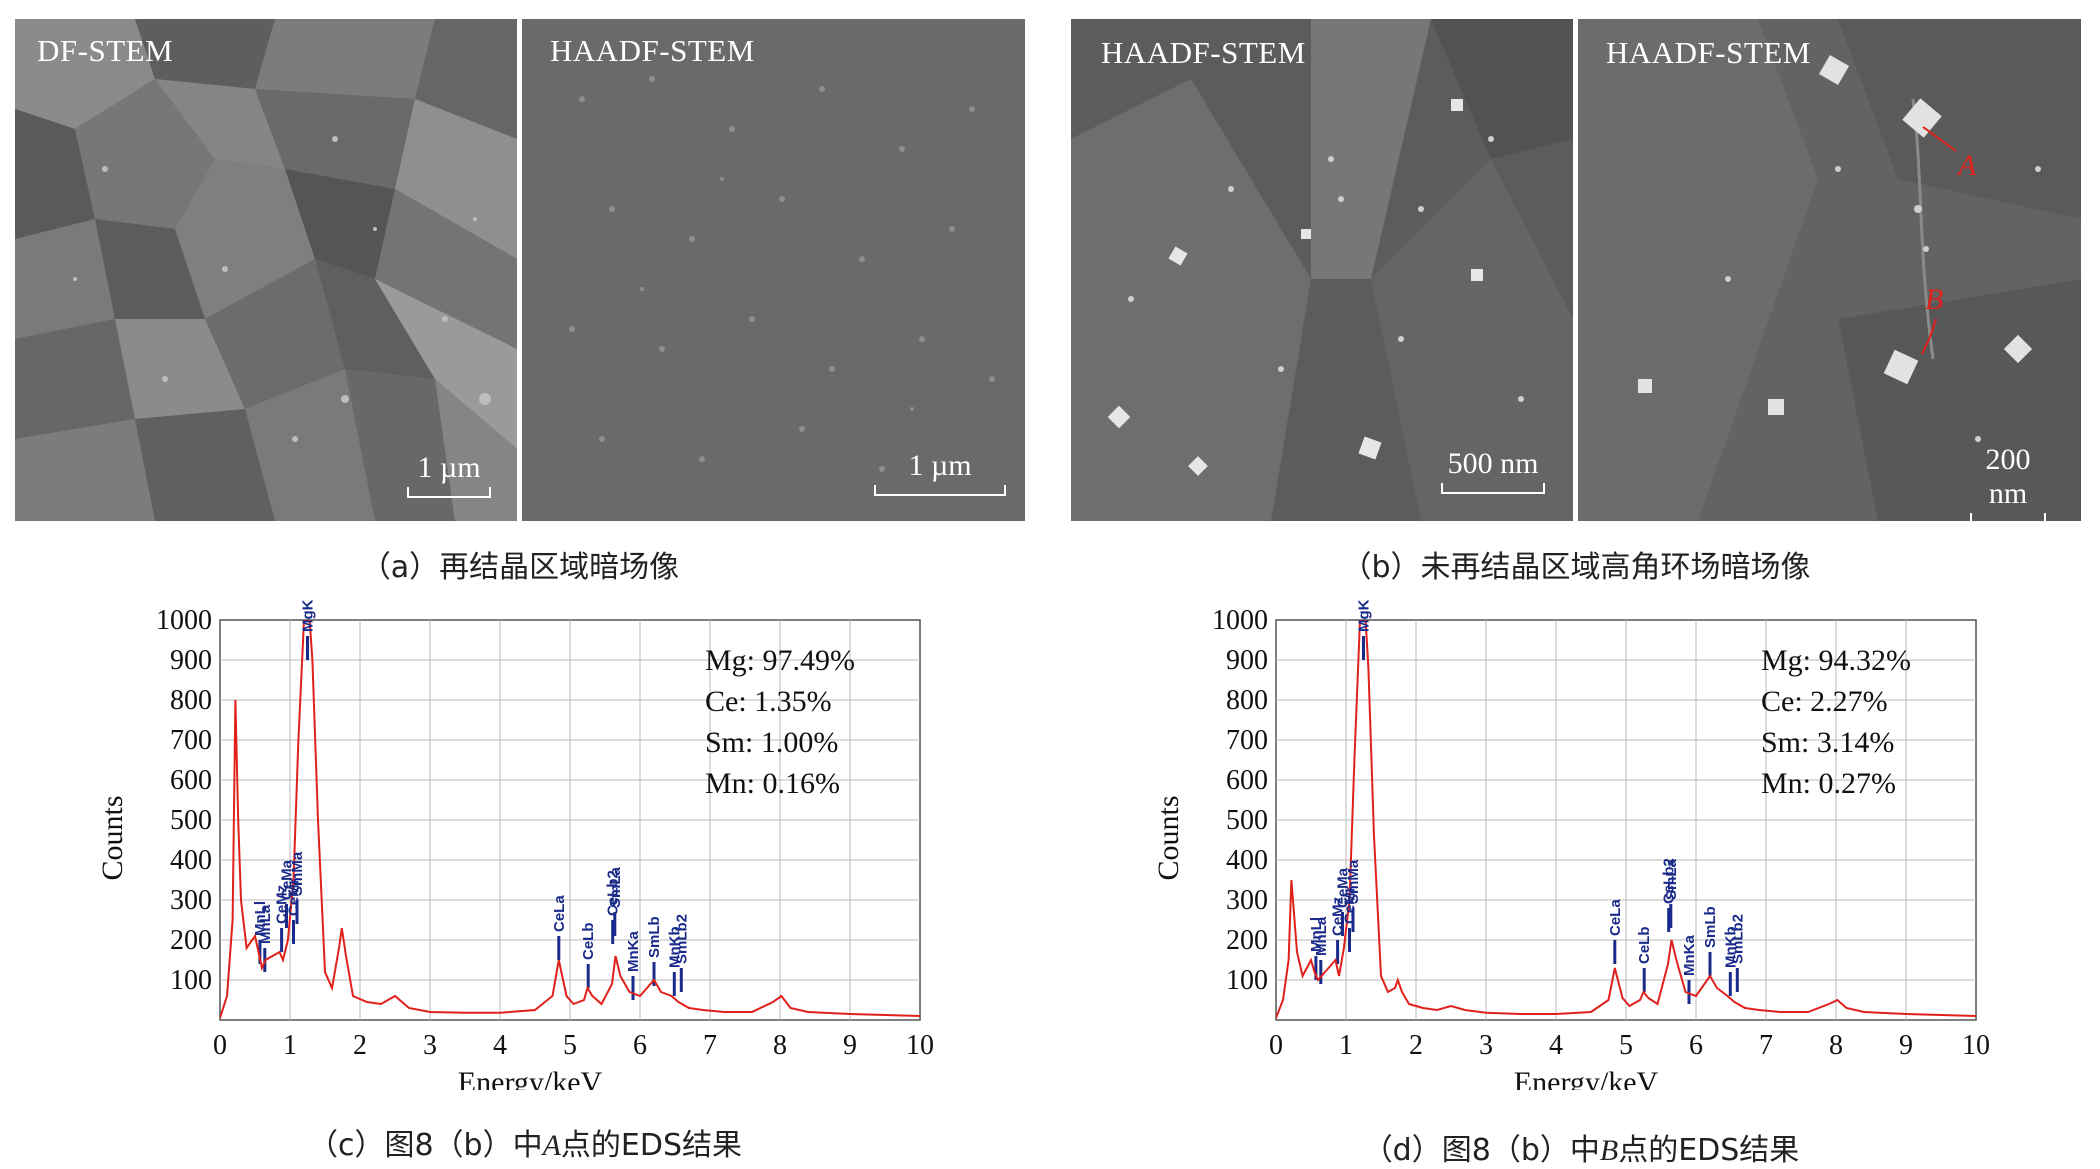 The width and height of the screenshot is (2100, 1169). I want to click on composition-line: Mg: 94.32%, so click(1836, 660).